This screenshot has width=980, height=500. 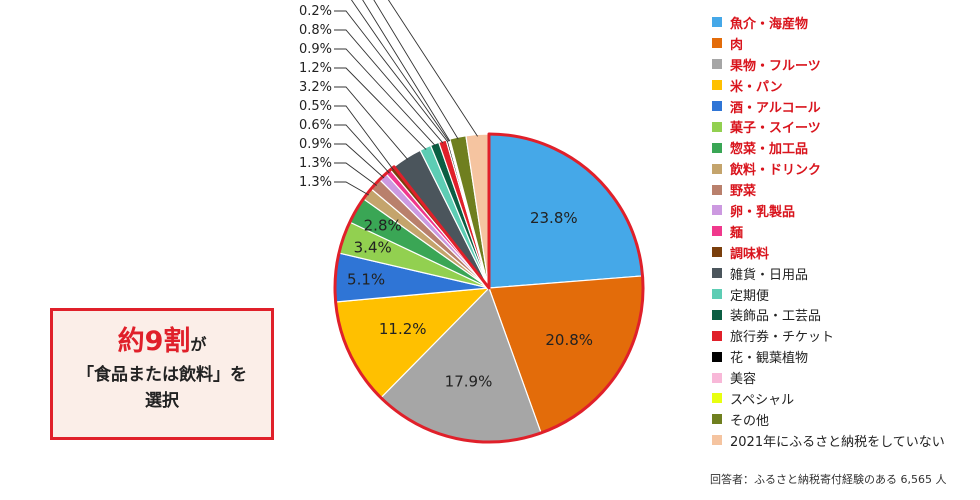 I want to click on legend-label: 雑貨・日用品, so click(x=769, y=275).